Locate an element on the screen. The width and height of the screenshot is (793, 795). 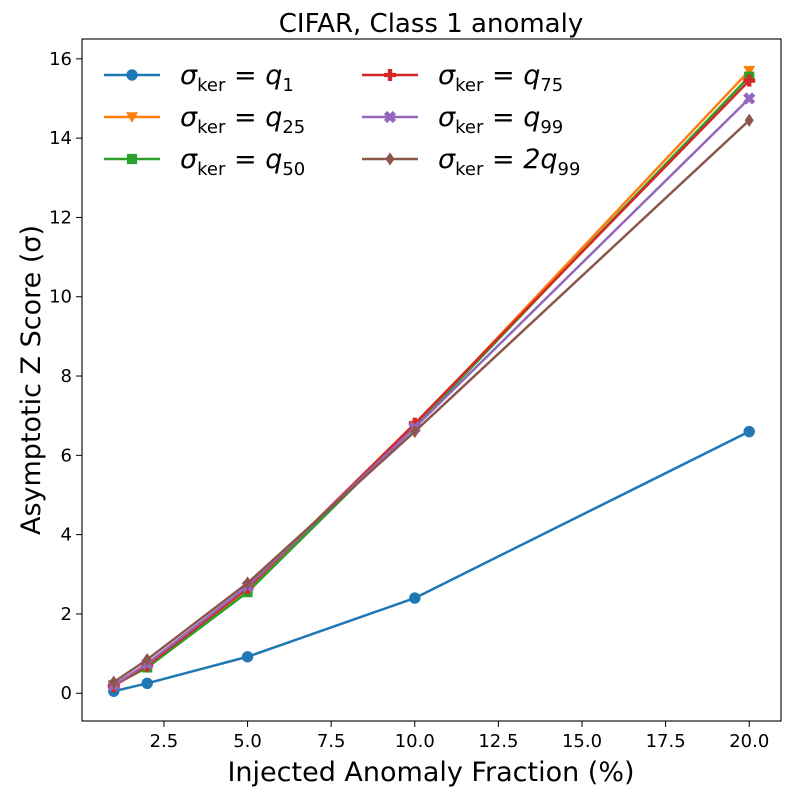
legend-item: σker = q1 is located at coordinates (199, 78).